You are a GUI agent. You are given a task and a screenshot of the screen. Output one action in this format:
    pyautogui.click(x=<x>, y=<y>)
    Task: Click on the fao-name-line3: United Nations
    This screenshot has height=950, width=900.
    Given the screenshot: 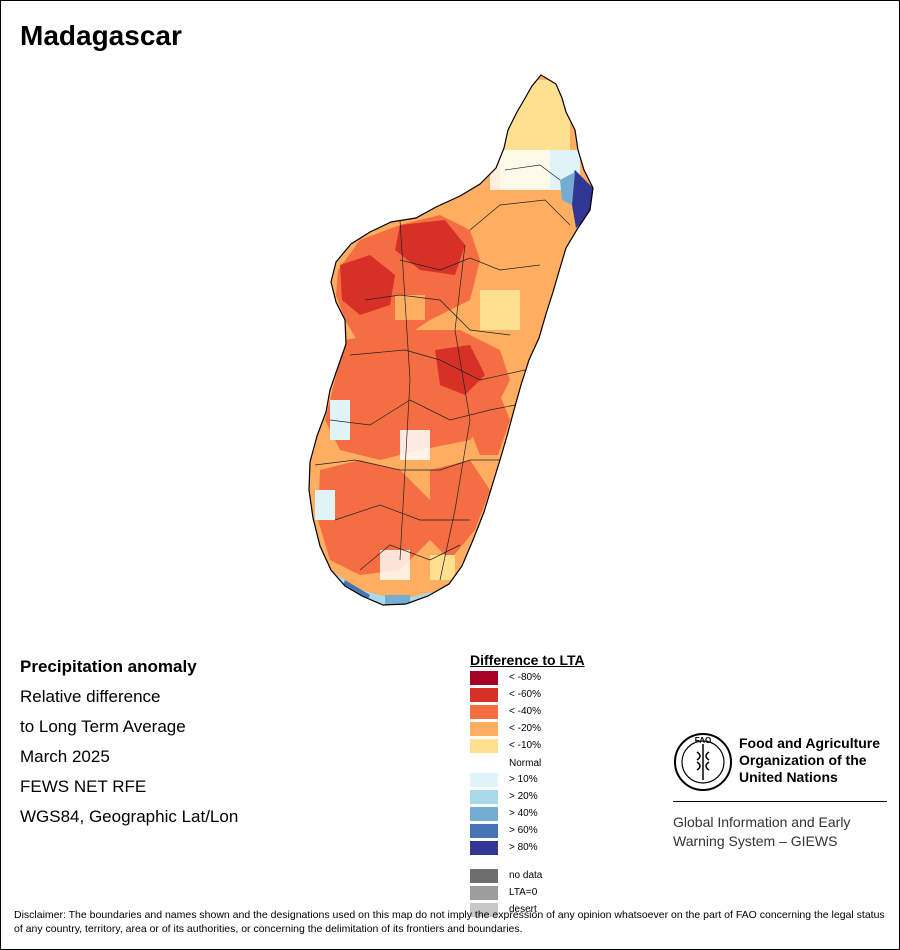 What is the action you would take?
    pyautogui.click(x=788, y=777)
    